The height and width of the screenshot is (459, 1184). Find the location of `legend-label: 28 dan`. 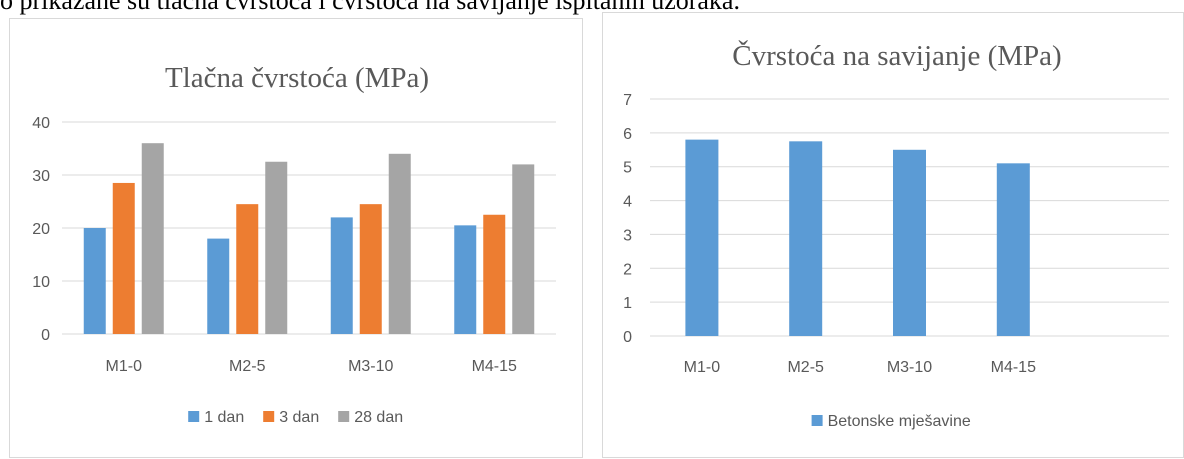

legend-label: 28 dan is located at coordinates (378, 417).